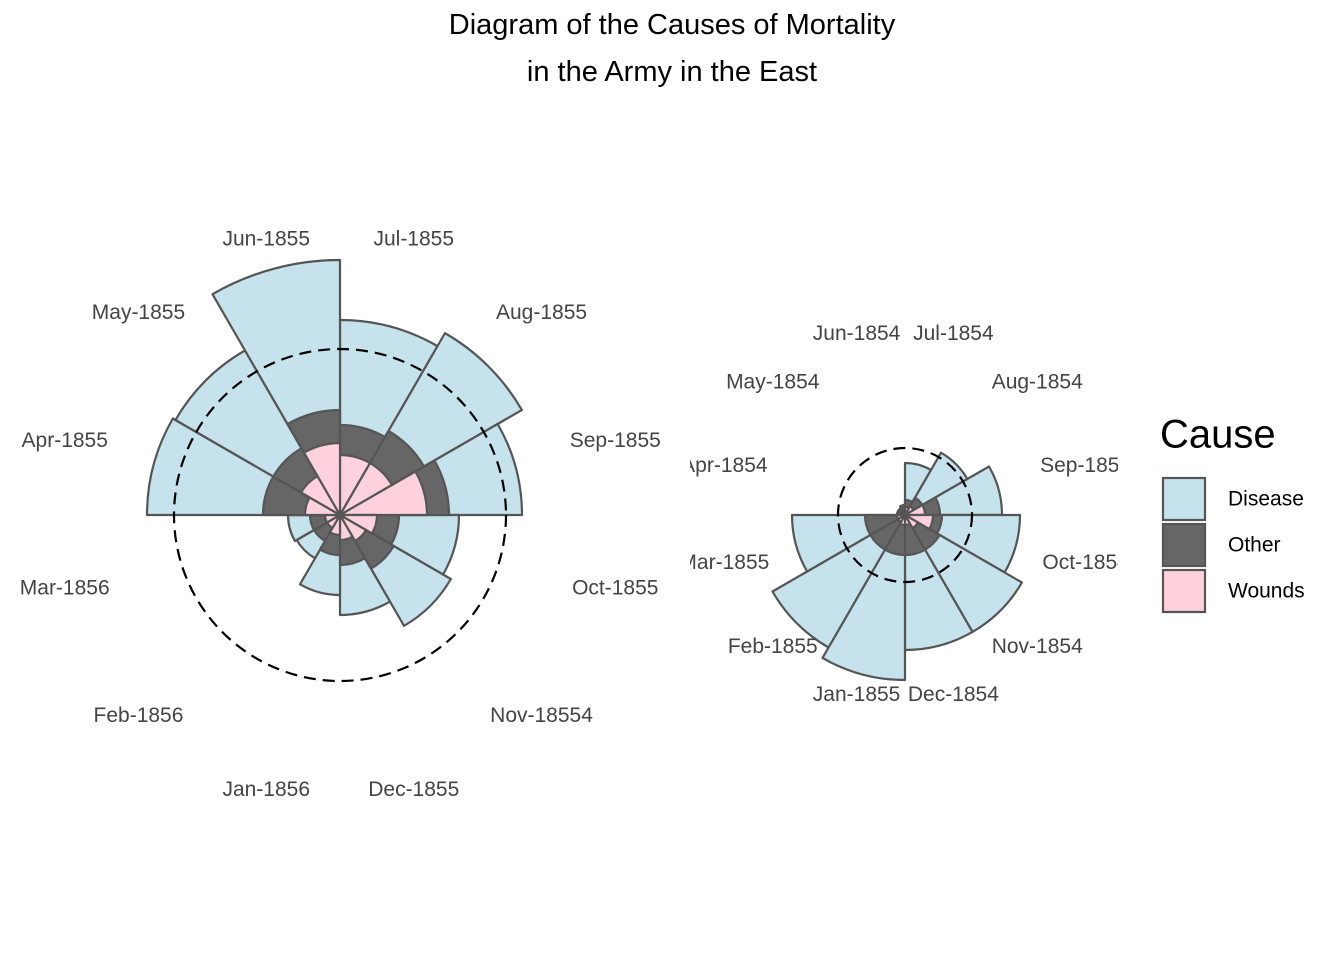 This screenshot has height=960, width=1344. I want to click on category-label: Mar-1856, so click(65, 587).